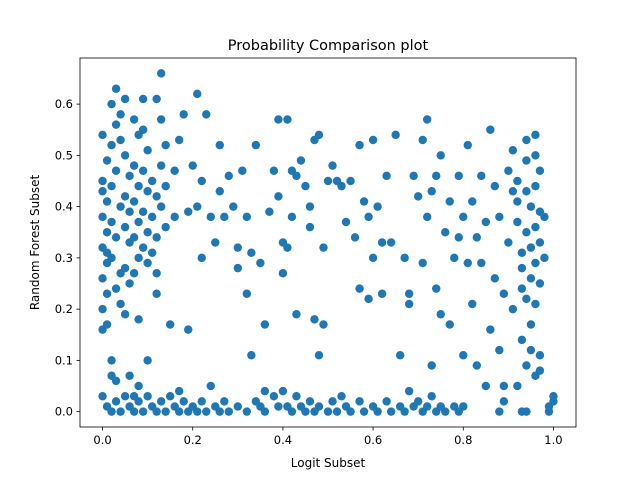 The width and height of the screenshot is (640, 484). I want to click on y-tick-label: 0.0, so click(64, 412).